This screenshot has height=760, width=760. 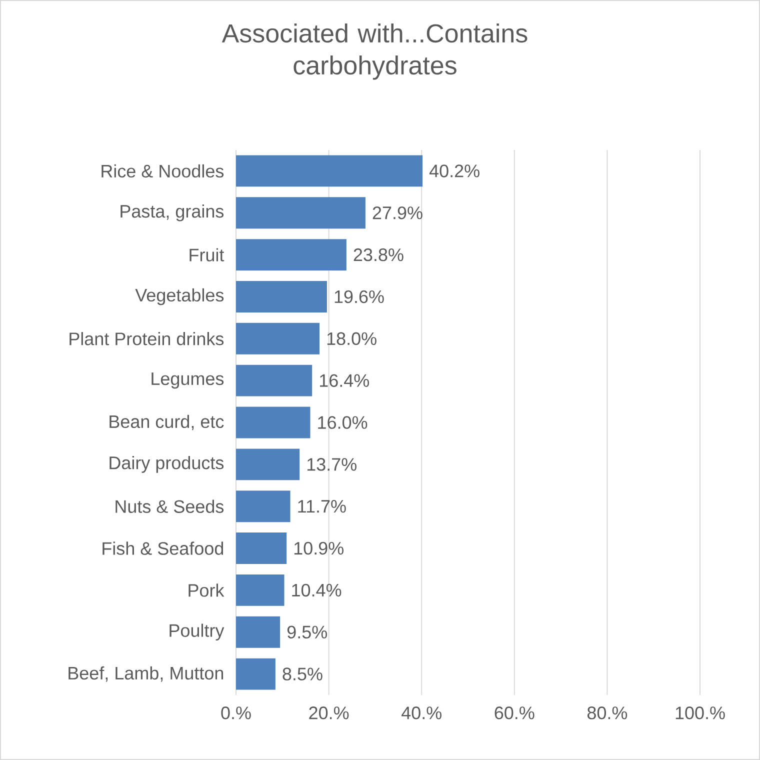 I want to click on data-label: 18.0%, so click(x=351, y=339).